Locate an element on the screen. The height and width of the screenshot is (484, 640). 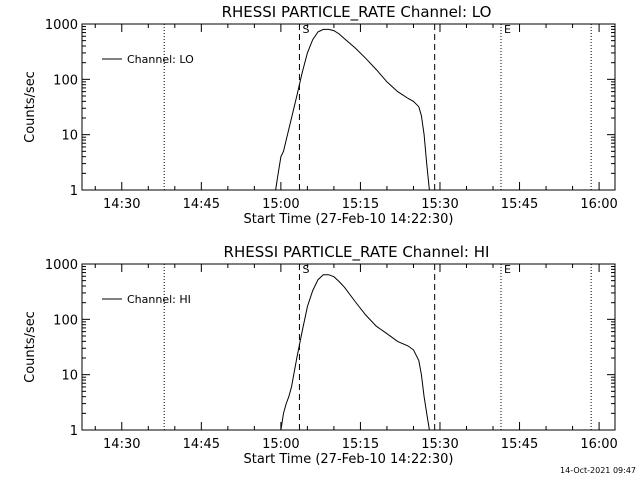
panel-2-marker-label: S is located at coordinates (305, 269).